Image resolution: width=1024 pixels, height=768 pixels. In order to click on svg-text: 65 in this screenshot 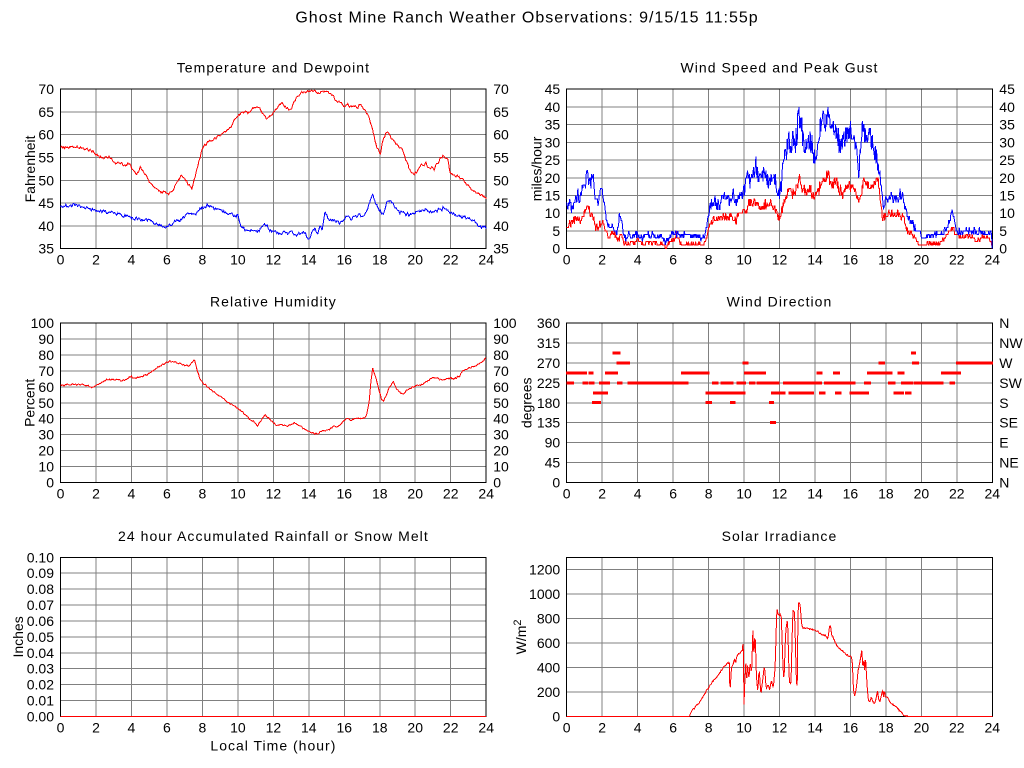, I will do `click(501, 112)`.